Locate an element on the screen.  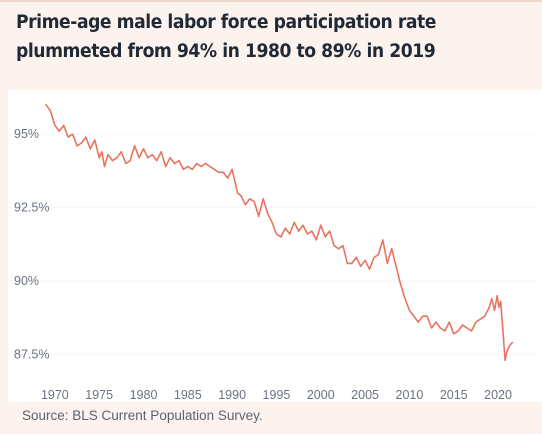
x-tick-label: 1985 is located at coordinates (188, 395).